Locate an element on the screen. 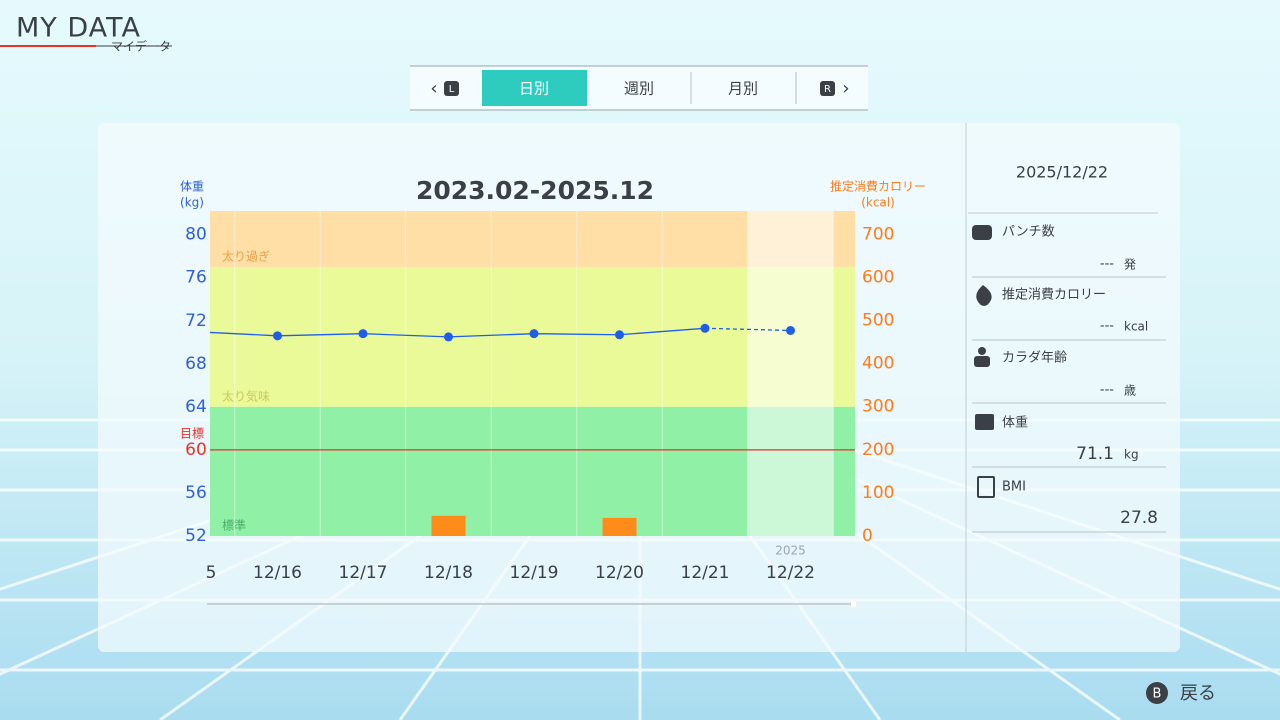 Image resolution: width=1280 pixels, height=720 pixels. x-tick-label: 12/20 is located at coordinates (619, 573).